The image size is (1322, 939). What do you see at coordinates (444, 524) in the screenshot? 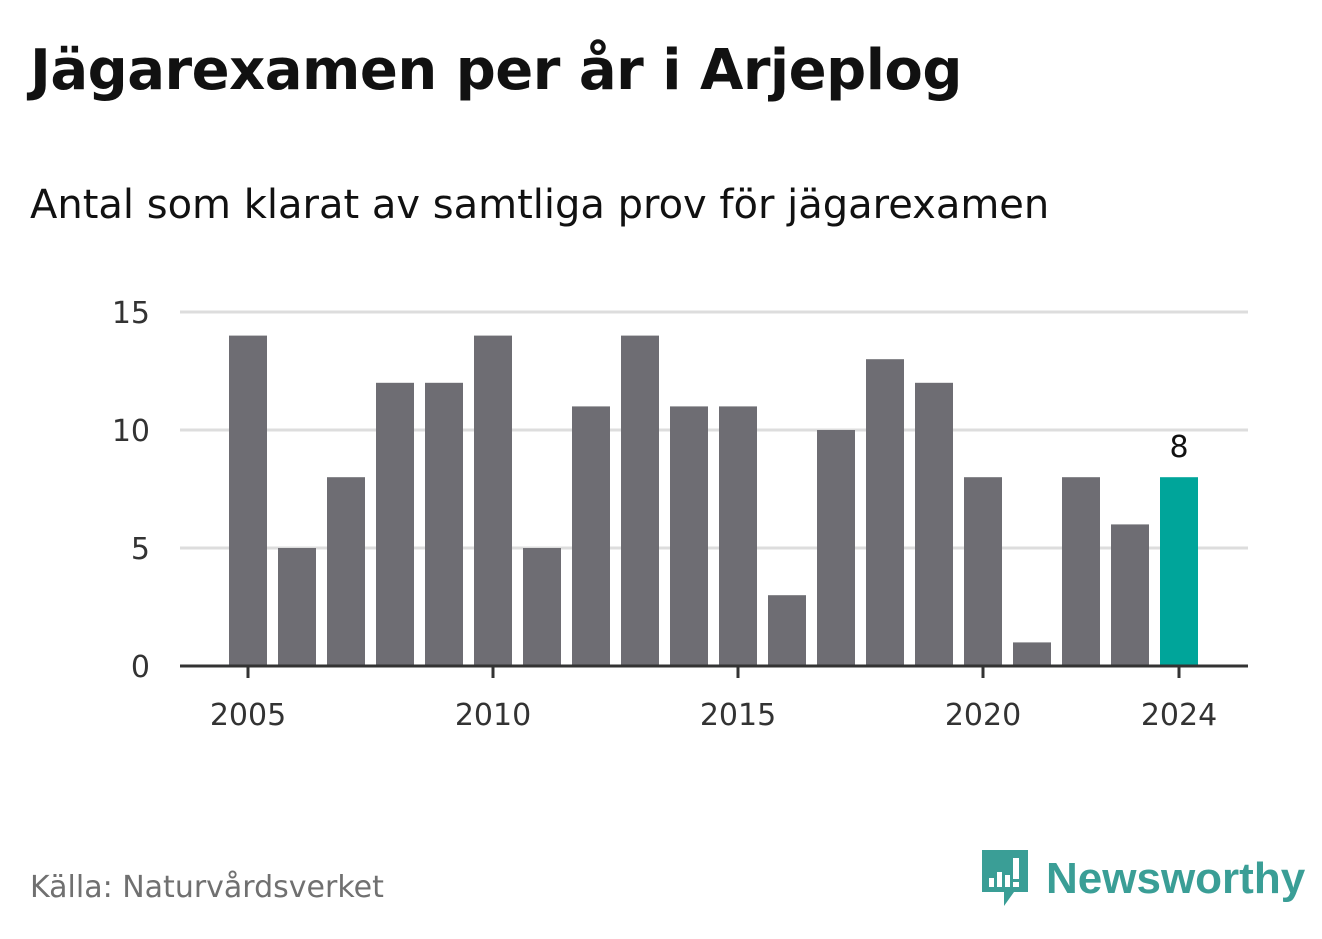
I see `bar-2009` at bounding box center [444, 524].